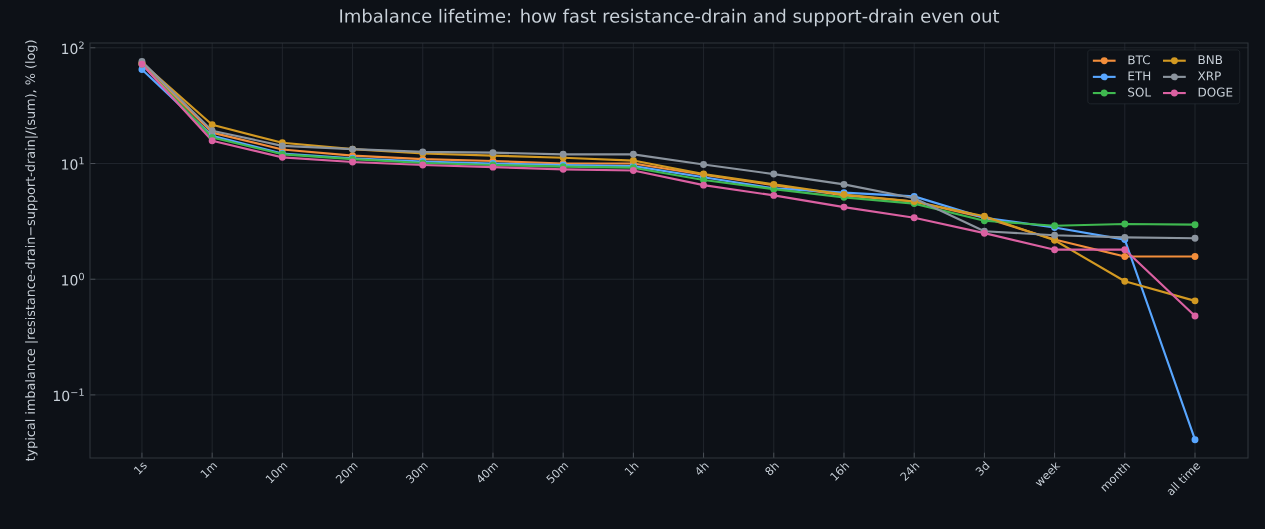 The height and width of the screenshot is (529, 1265). I want to click on legend-label: ETH, so click(1139, 76).